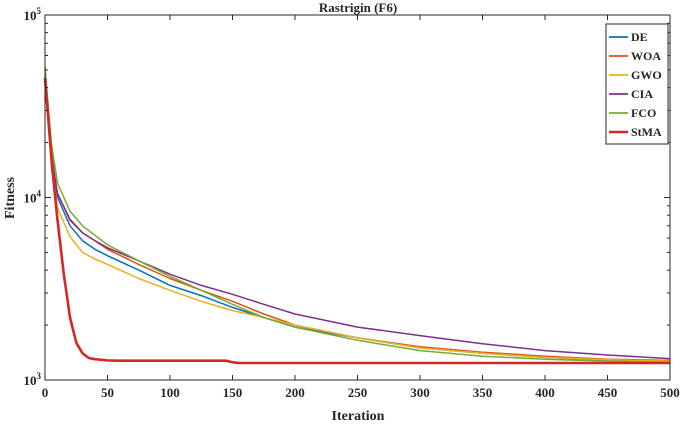 Image resolution: width=685 pixels, height=424 pixels. Describe the element at coordinates (233, 392) in the screenshot. I see `x-tick-label: 150` at that location.